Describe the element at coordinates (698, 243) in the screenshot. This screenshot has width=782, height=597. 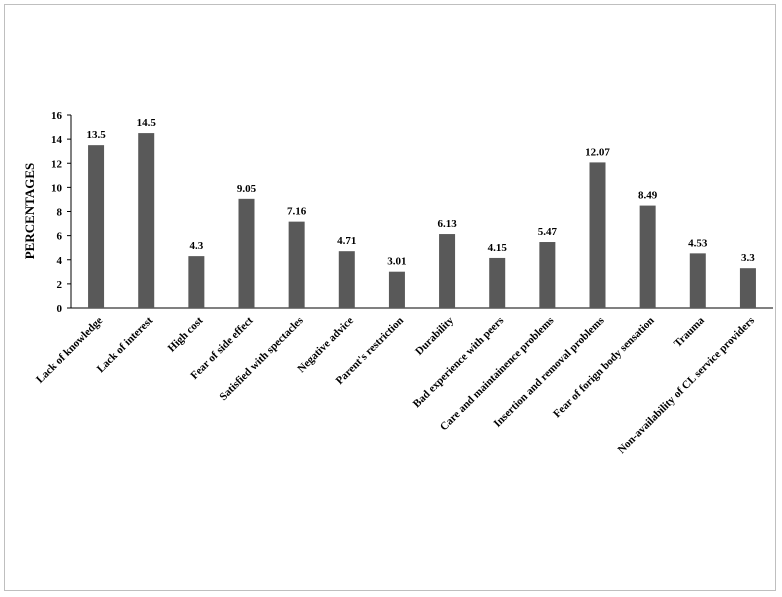
I see `data-label: 4.53` at that location.